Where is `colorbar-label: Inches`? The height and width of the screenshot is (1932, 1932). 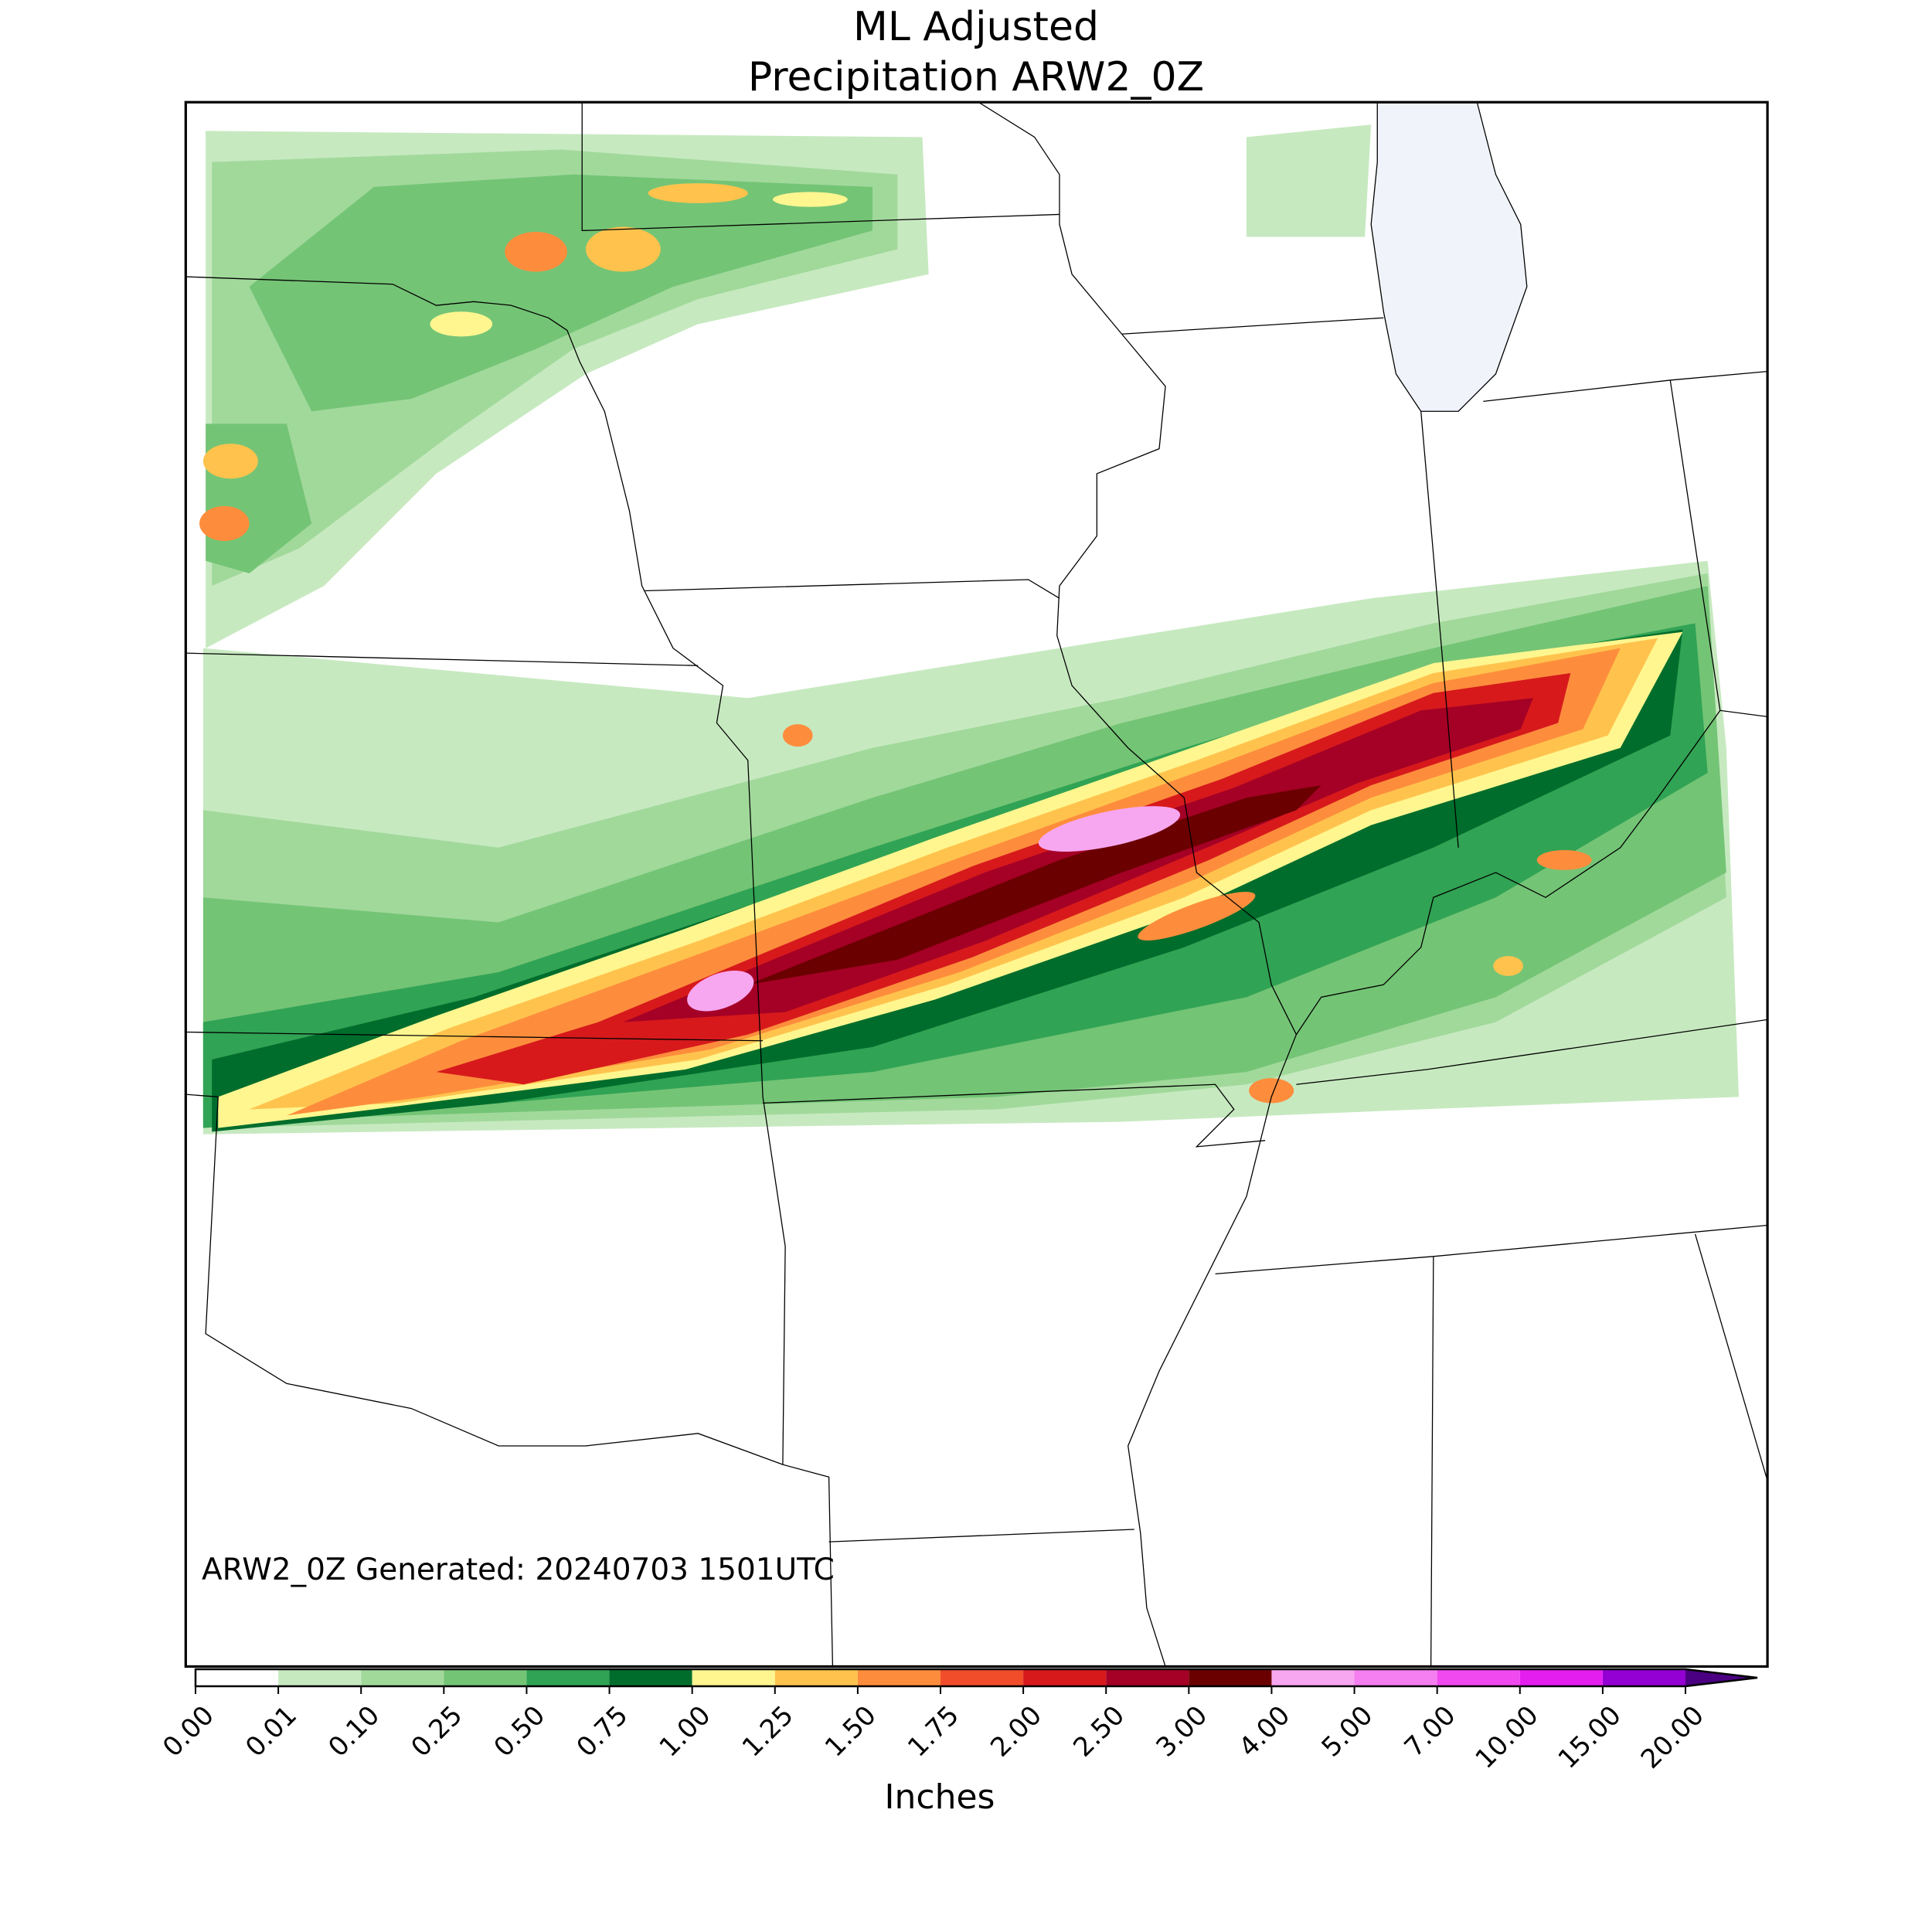 colorbar-label: Inches is located at coordinates (940, 1797).